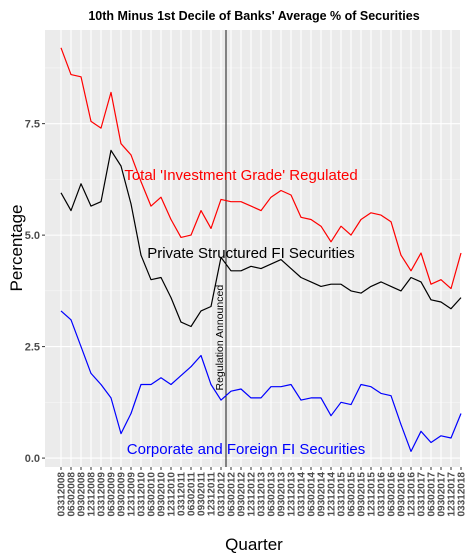  I want to click on x-tick-label: 06302010, so click(152, 494).